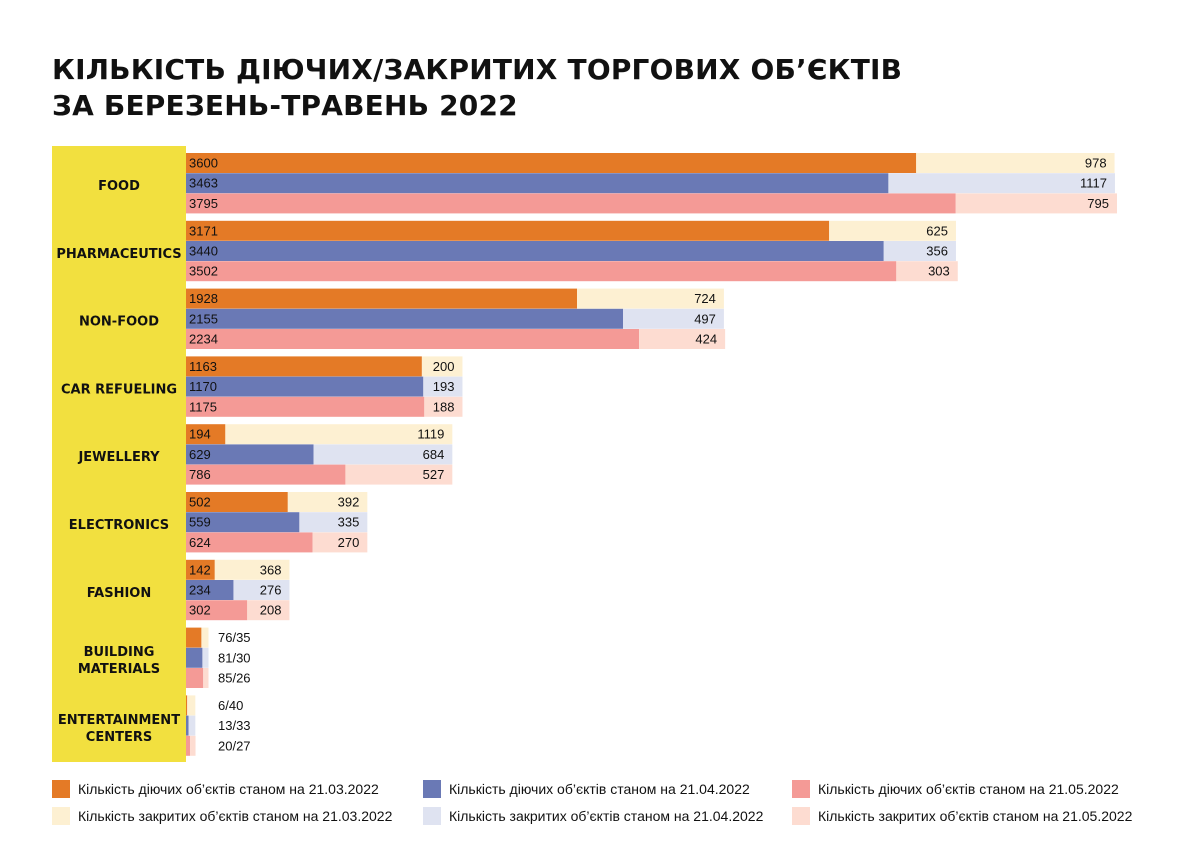 The image size is (1200, 848). Describe the element at coordinates (939, 271) in the screenshot. I see `data-label-closed-pharmaceutics-3: 303` at that location.